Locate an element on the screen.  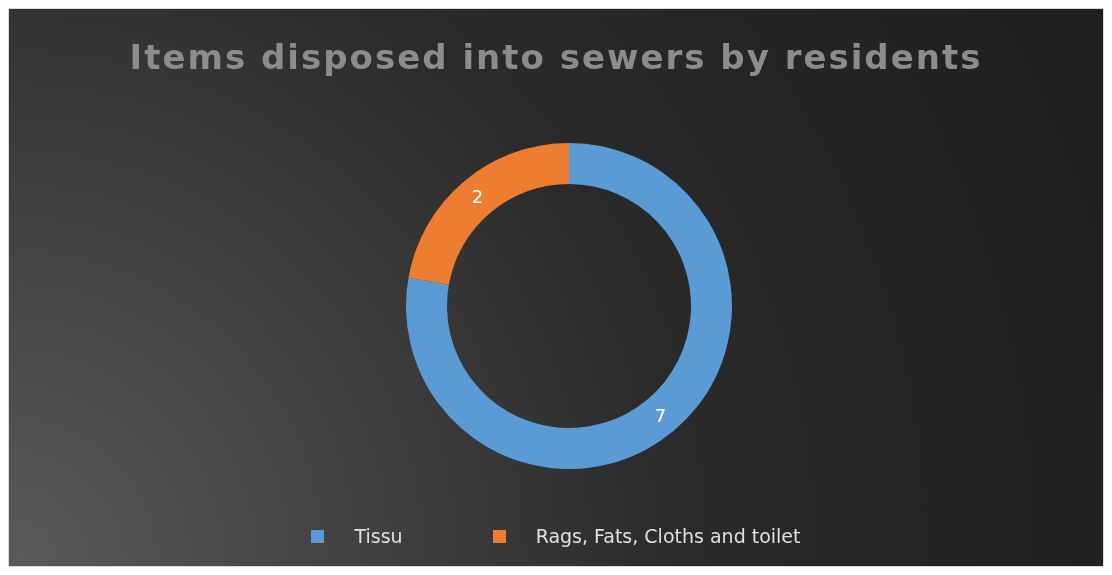
data-label: 2 is located at coordinates (477, 197).